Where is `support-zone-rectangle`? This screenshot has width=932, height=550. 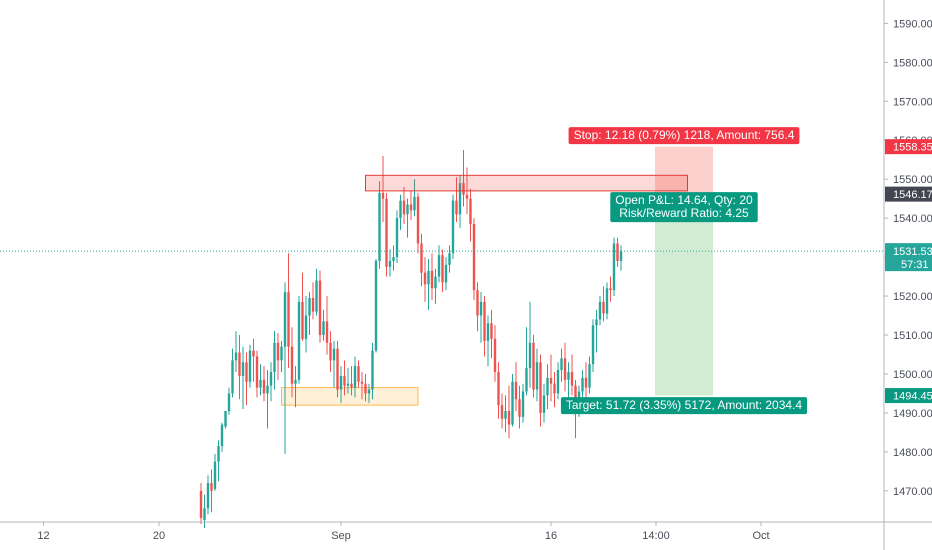 support-zone-rectangle is located at coordinates (350, 396).